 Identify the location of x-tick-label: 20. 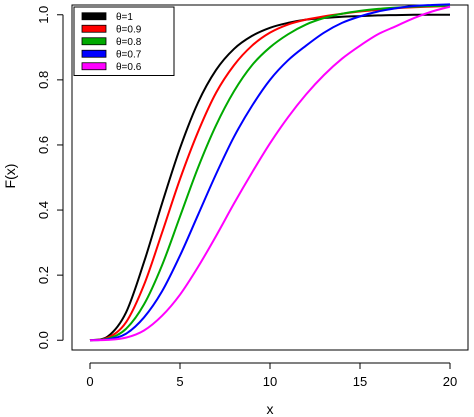
(450, 381).